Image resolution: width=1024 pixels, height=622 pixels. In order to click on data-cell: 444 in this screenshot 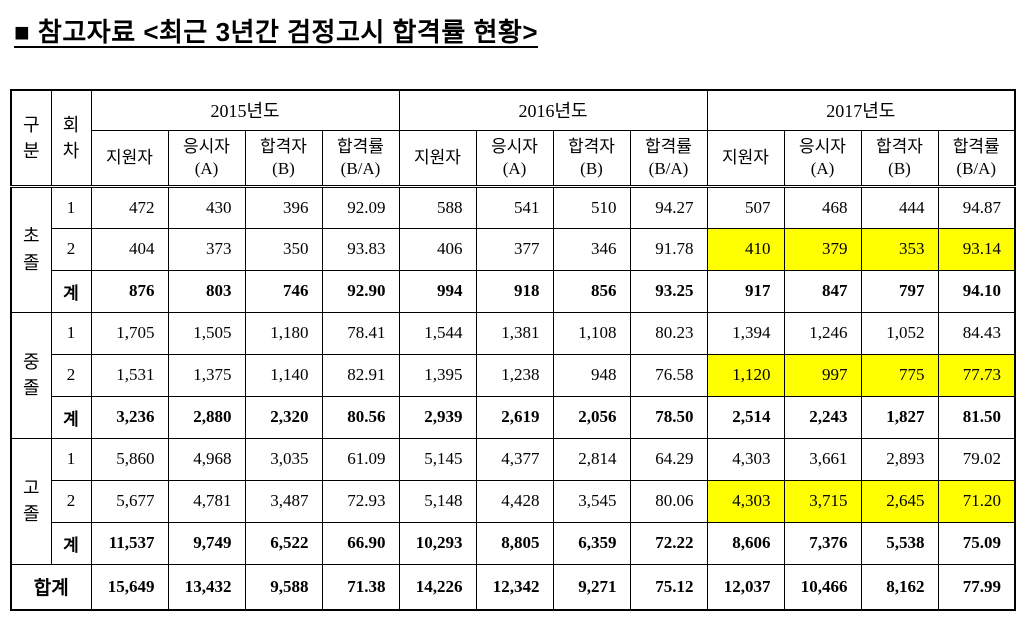, I will do `click(899, 207)`.